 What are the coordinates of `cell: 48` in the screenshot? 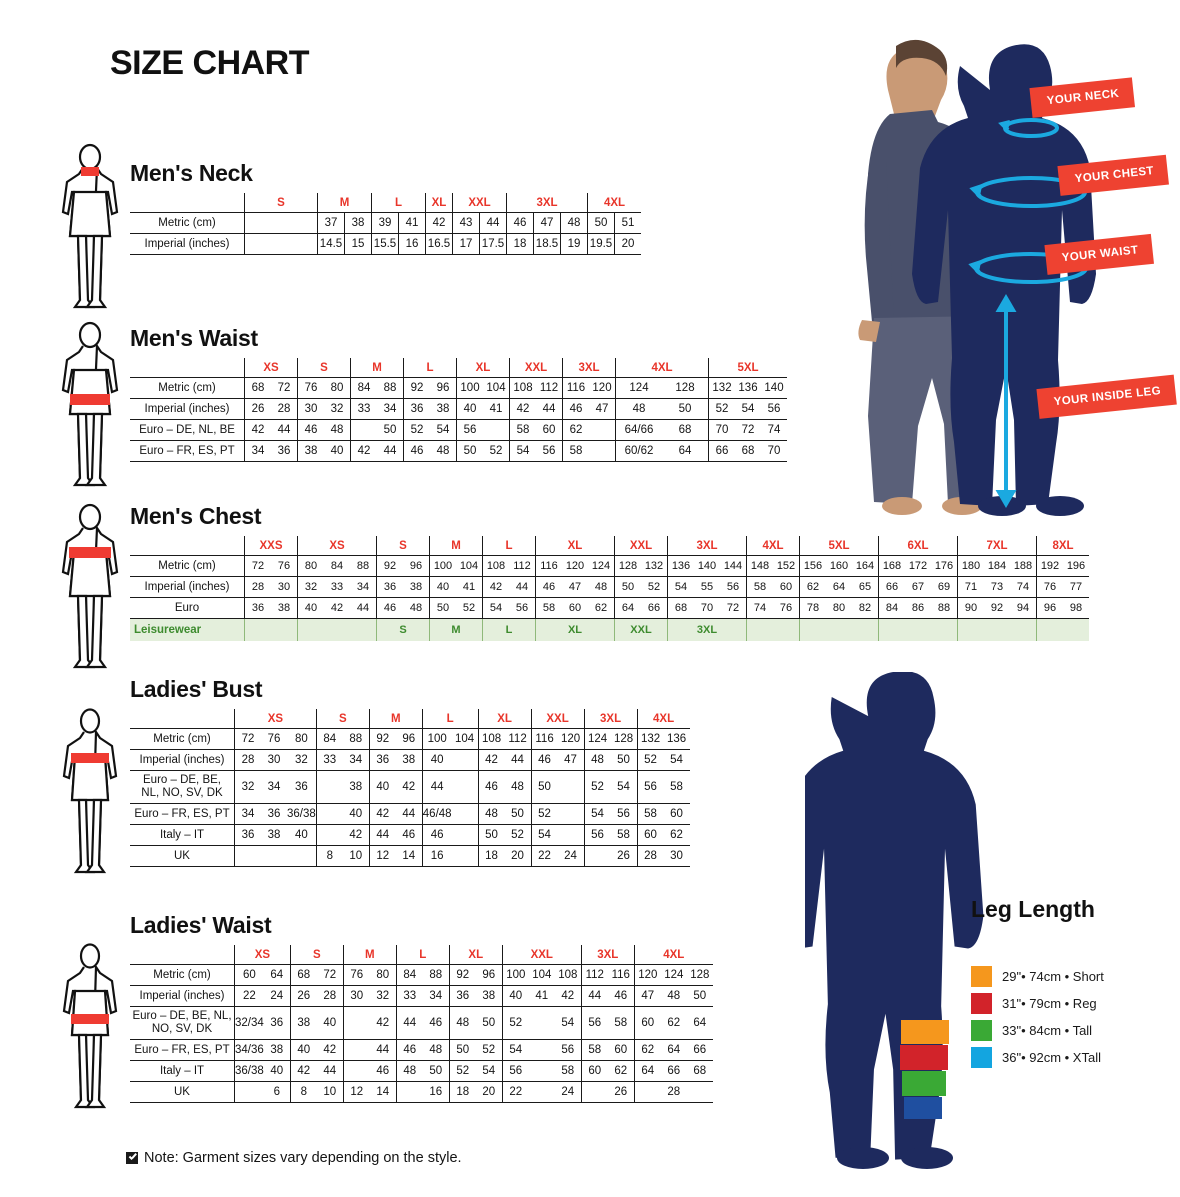 It's located at (462, 1023).